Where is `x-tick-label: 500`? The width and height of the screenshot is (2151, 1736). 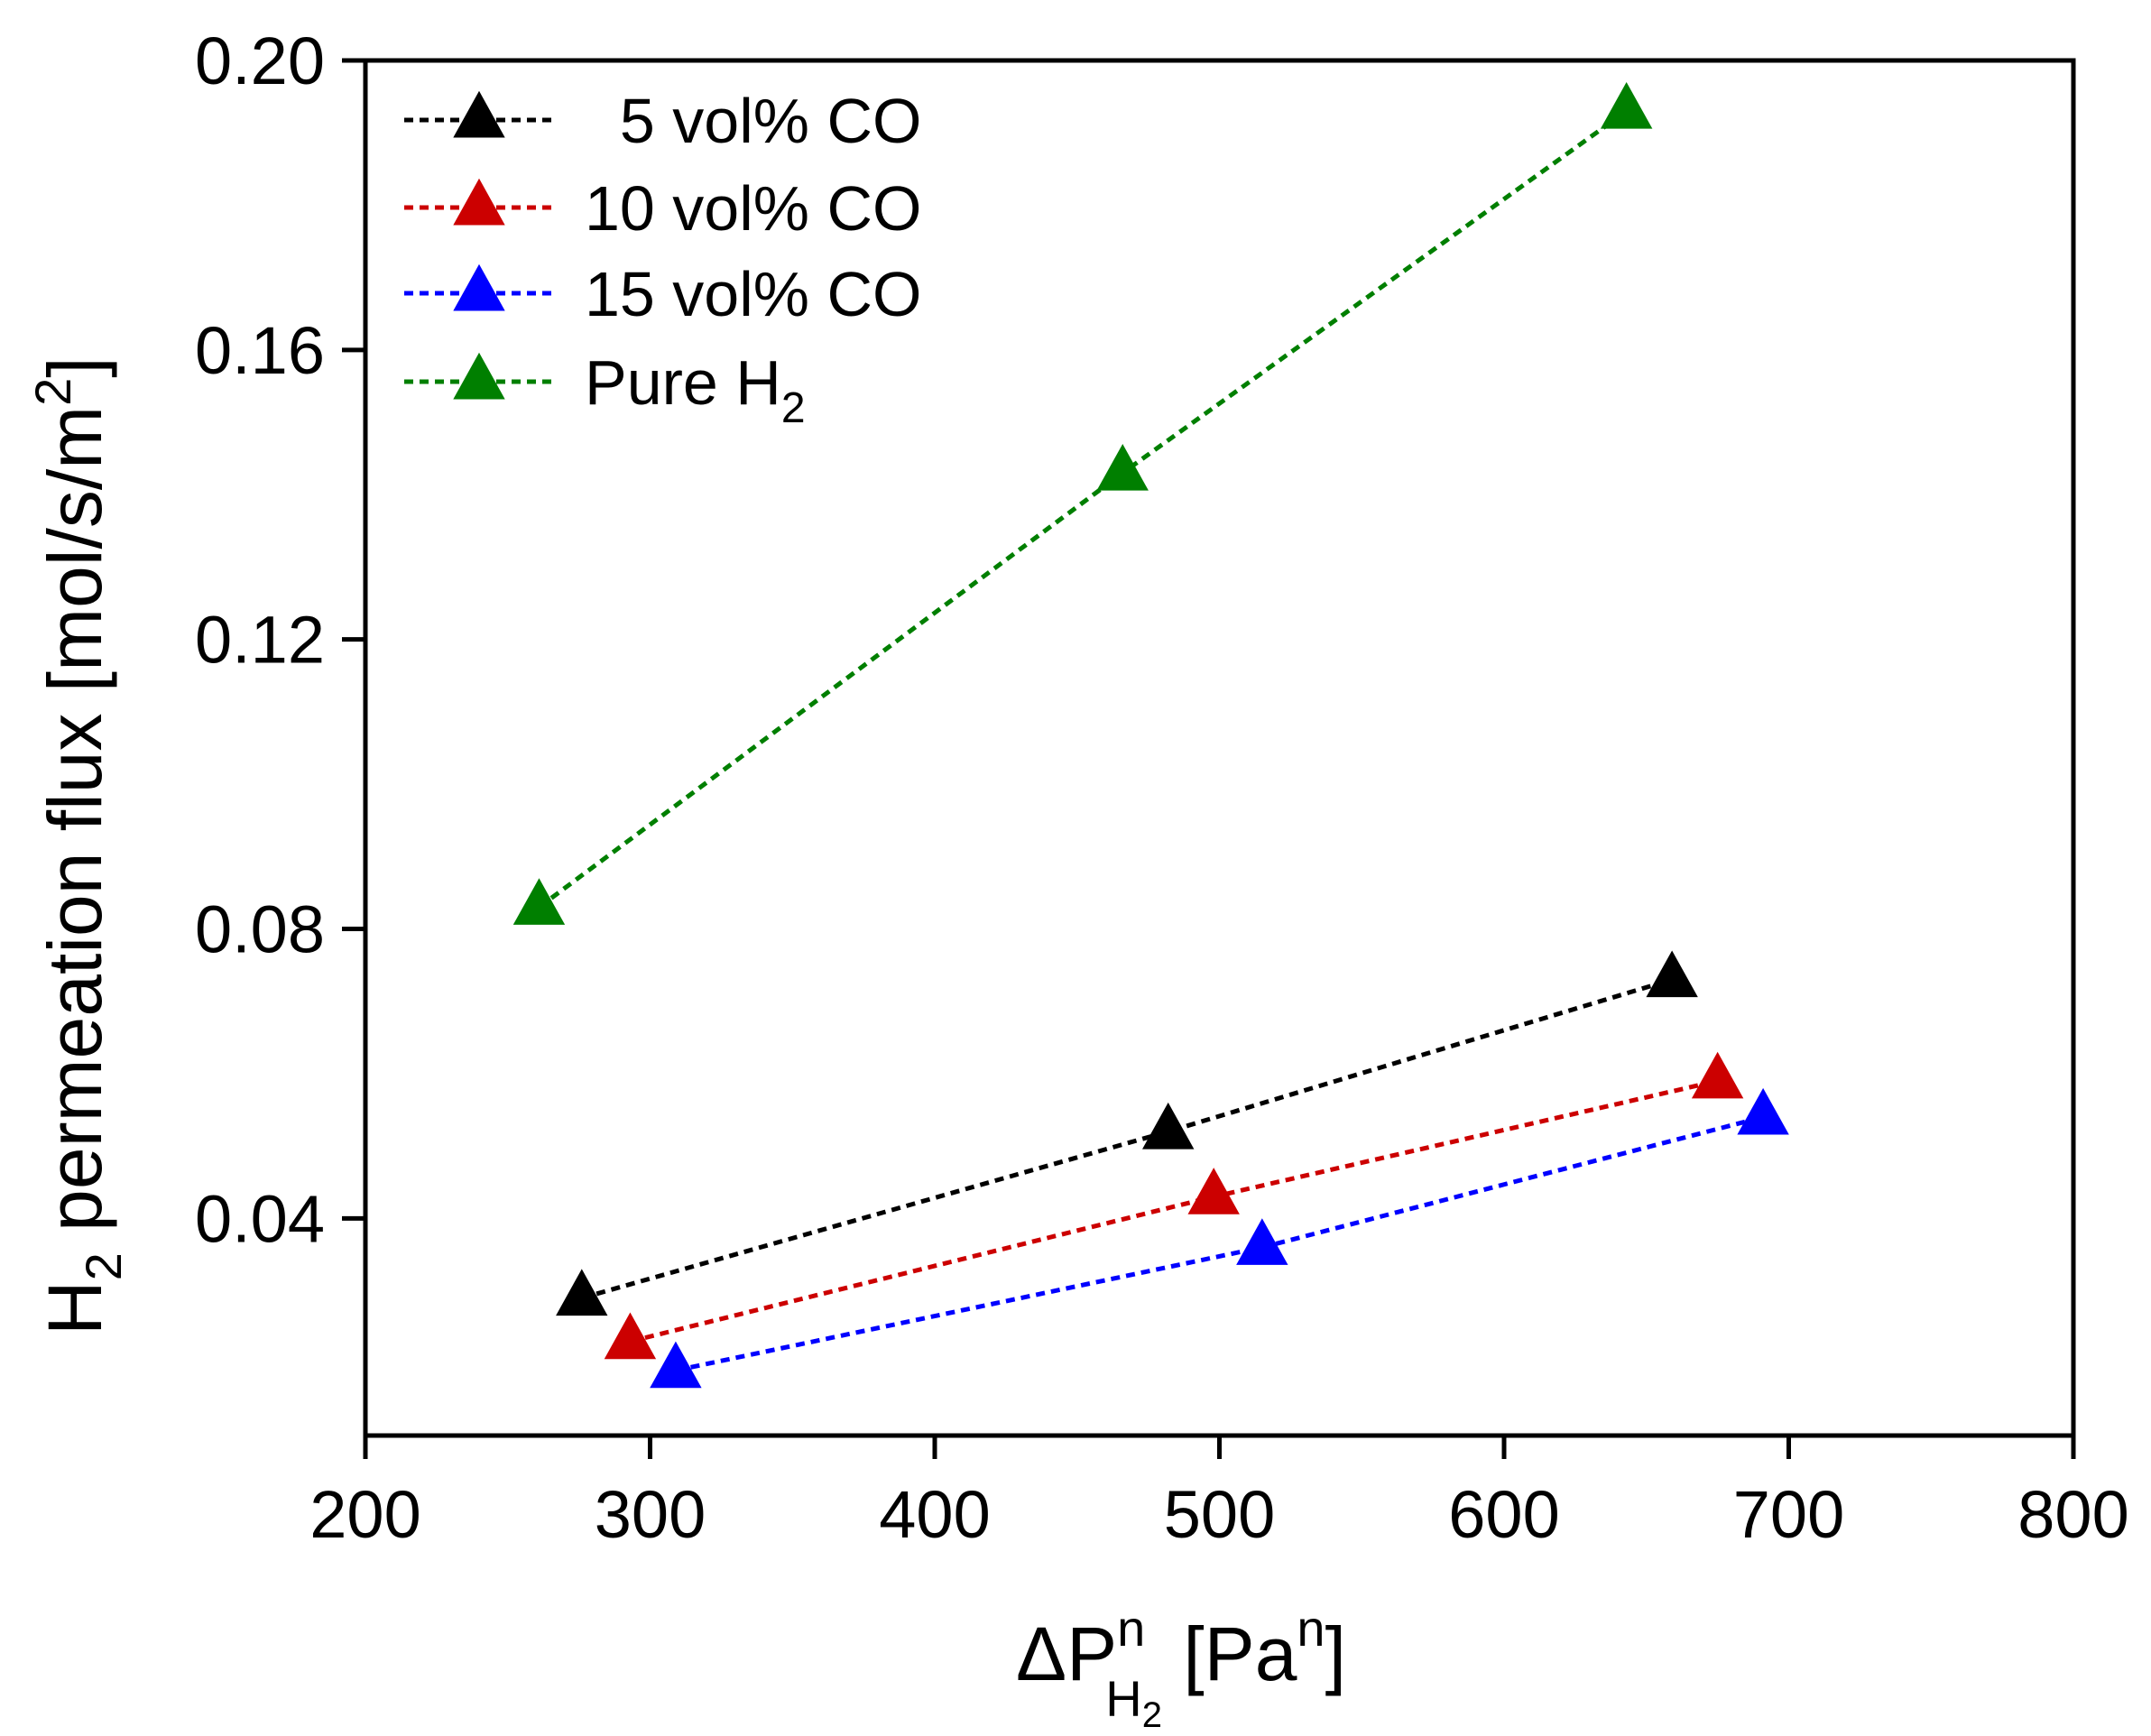 x-tick-label: 500 is located at coordinates (1219, 1514).